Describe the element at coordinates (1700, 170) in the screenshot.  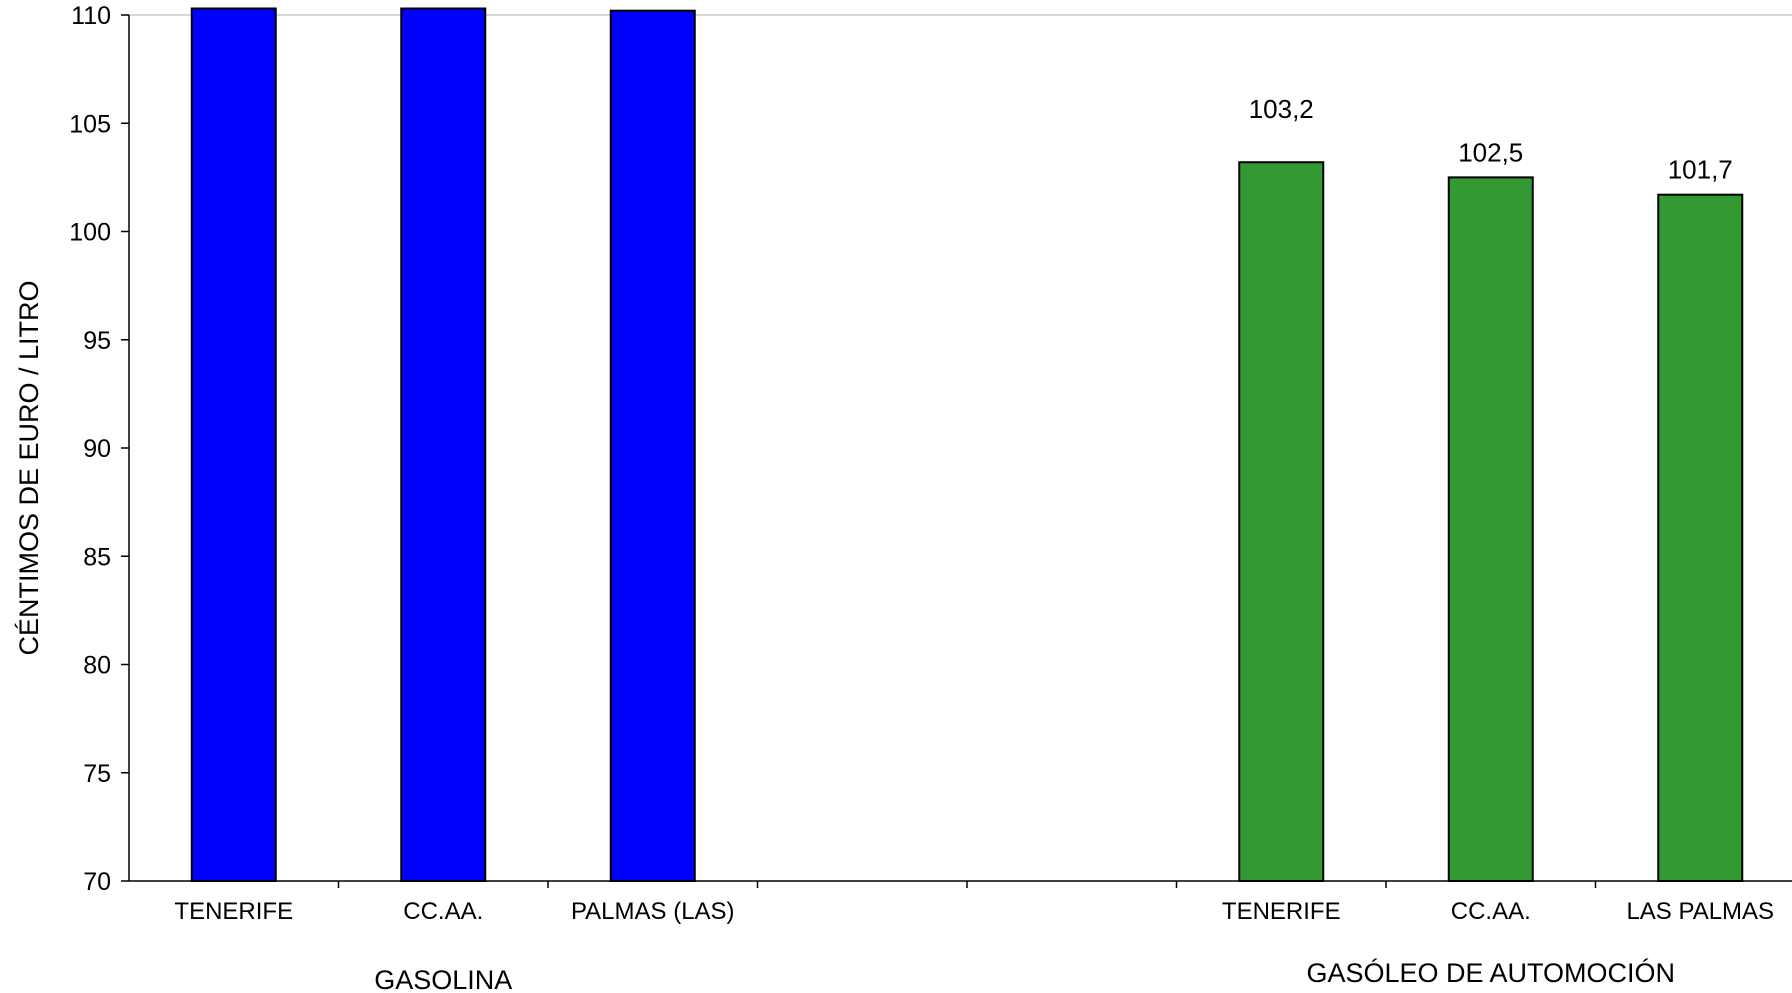
I see `data-label: 101,7` at that location.